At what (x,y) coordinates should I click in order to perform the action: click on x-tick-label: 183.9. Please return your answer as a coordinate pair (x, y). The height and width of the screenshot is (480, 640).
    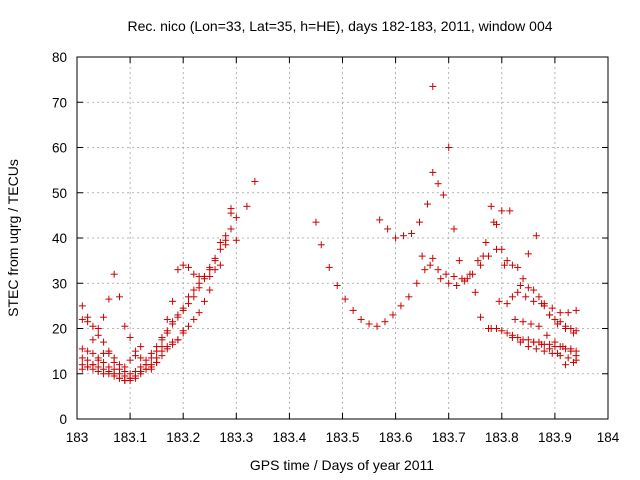
    Looking at the image, I should click on (555, 437).